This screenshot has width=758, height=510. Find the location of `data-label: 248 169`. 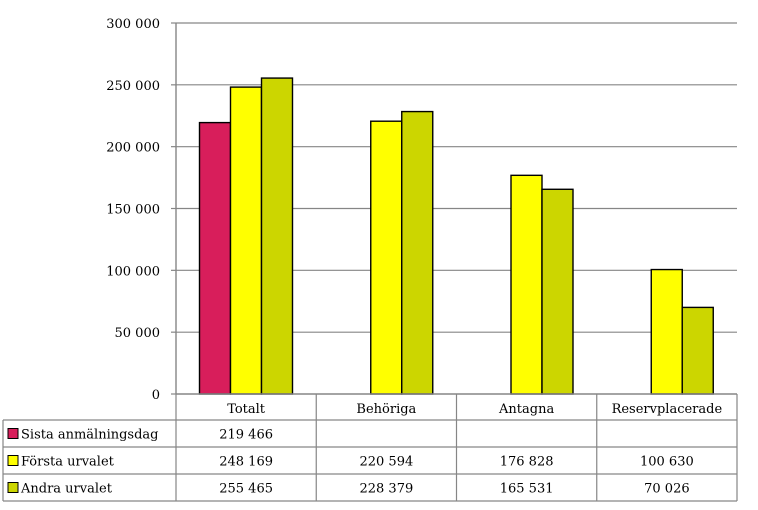

data-label: 248 169 is located at coordinates (246, 462).